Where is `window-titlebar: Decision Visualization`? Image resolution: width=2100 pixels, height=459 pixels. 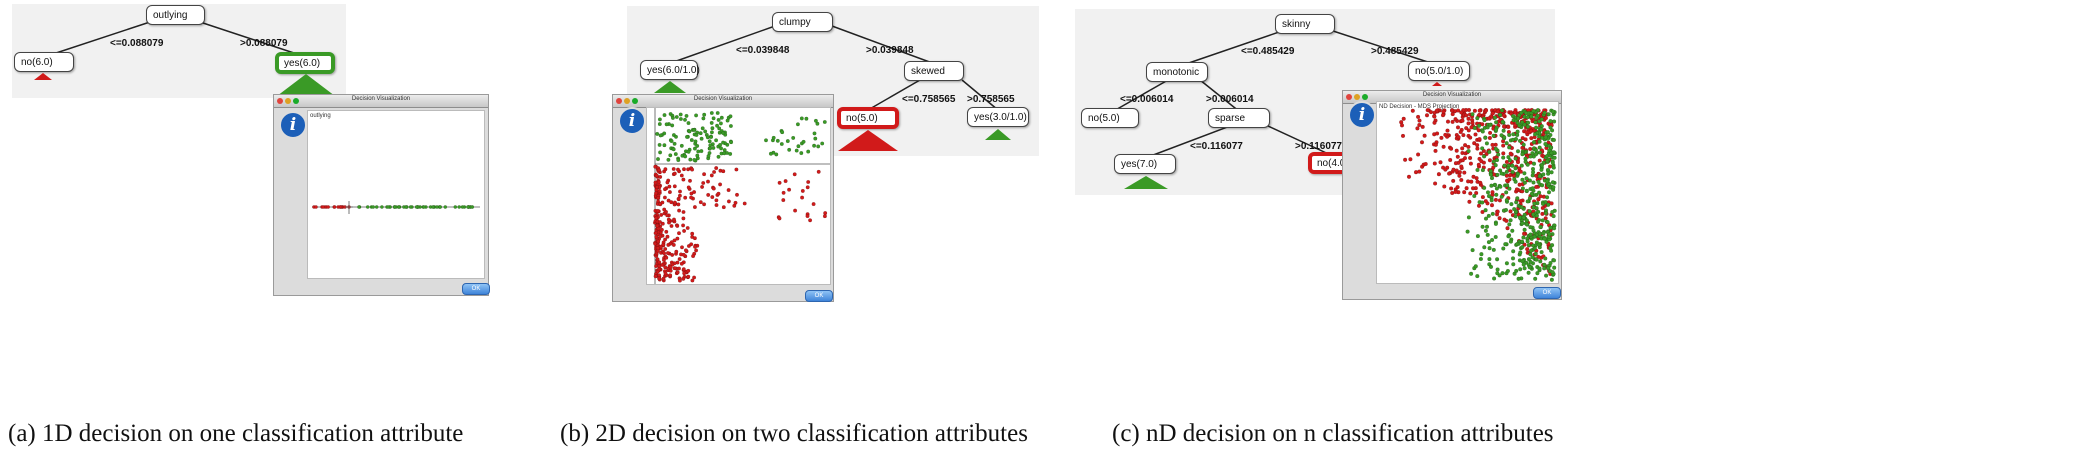 window-titlebar: Decision Visualization is located at coordinates (381, 101).